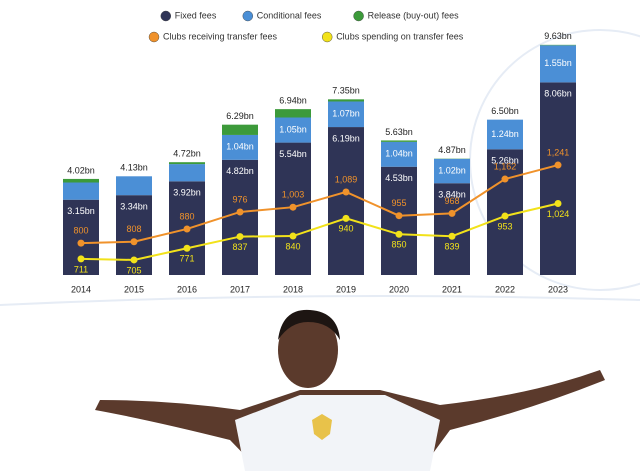 The image size is (640, 471). I want to click on legend-label: Clubs receiving transfer fees, so click(220, 36).